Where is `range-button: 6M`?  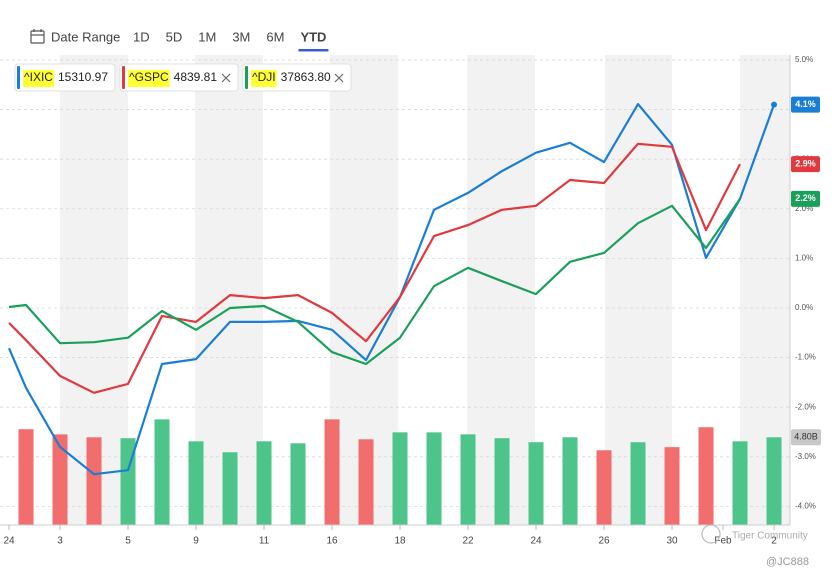
range-button: 6M is located at coordinates (275, 36).